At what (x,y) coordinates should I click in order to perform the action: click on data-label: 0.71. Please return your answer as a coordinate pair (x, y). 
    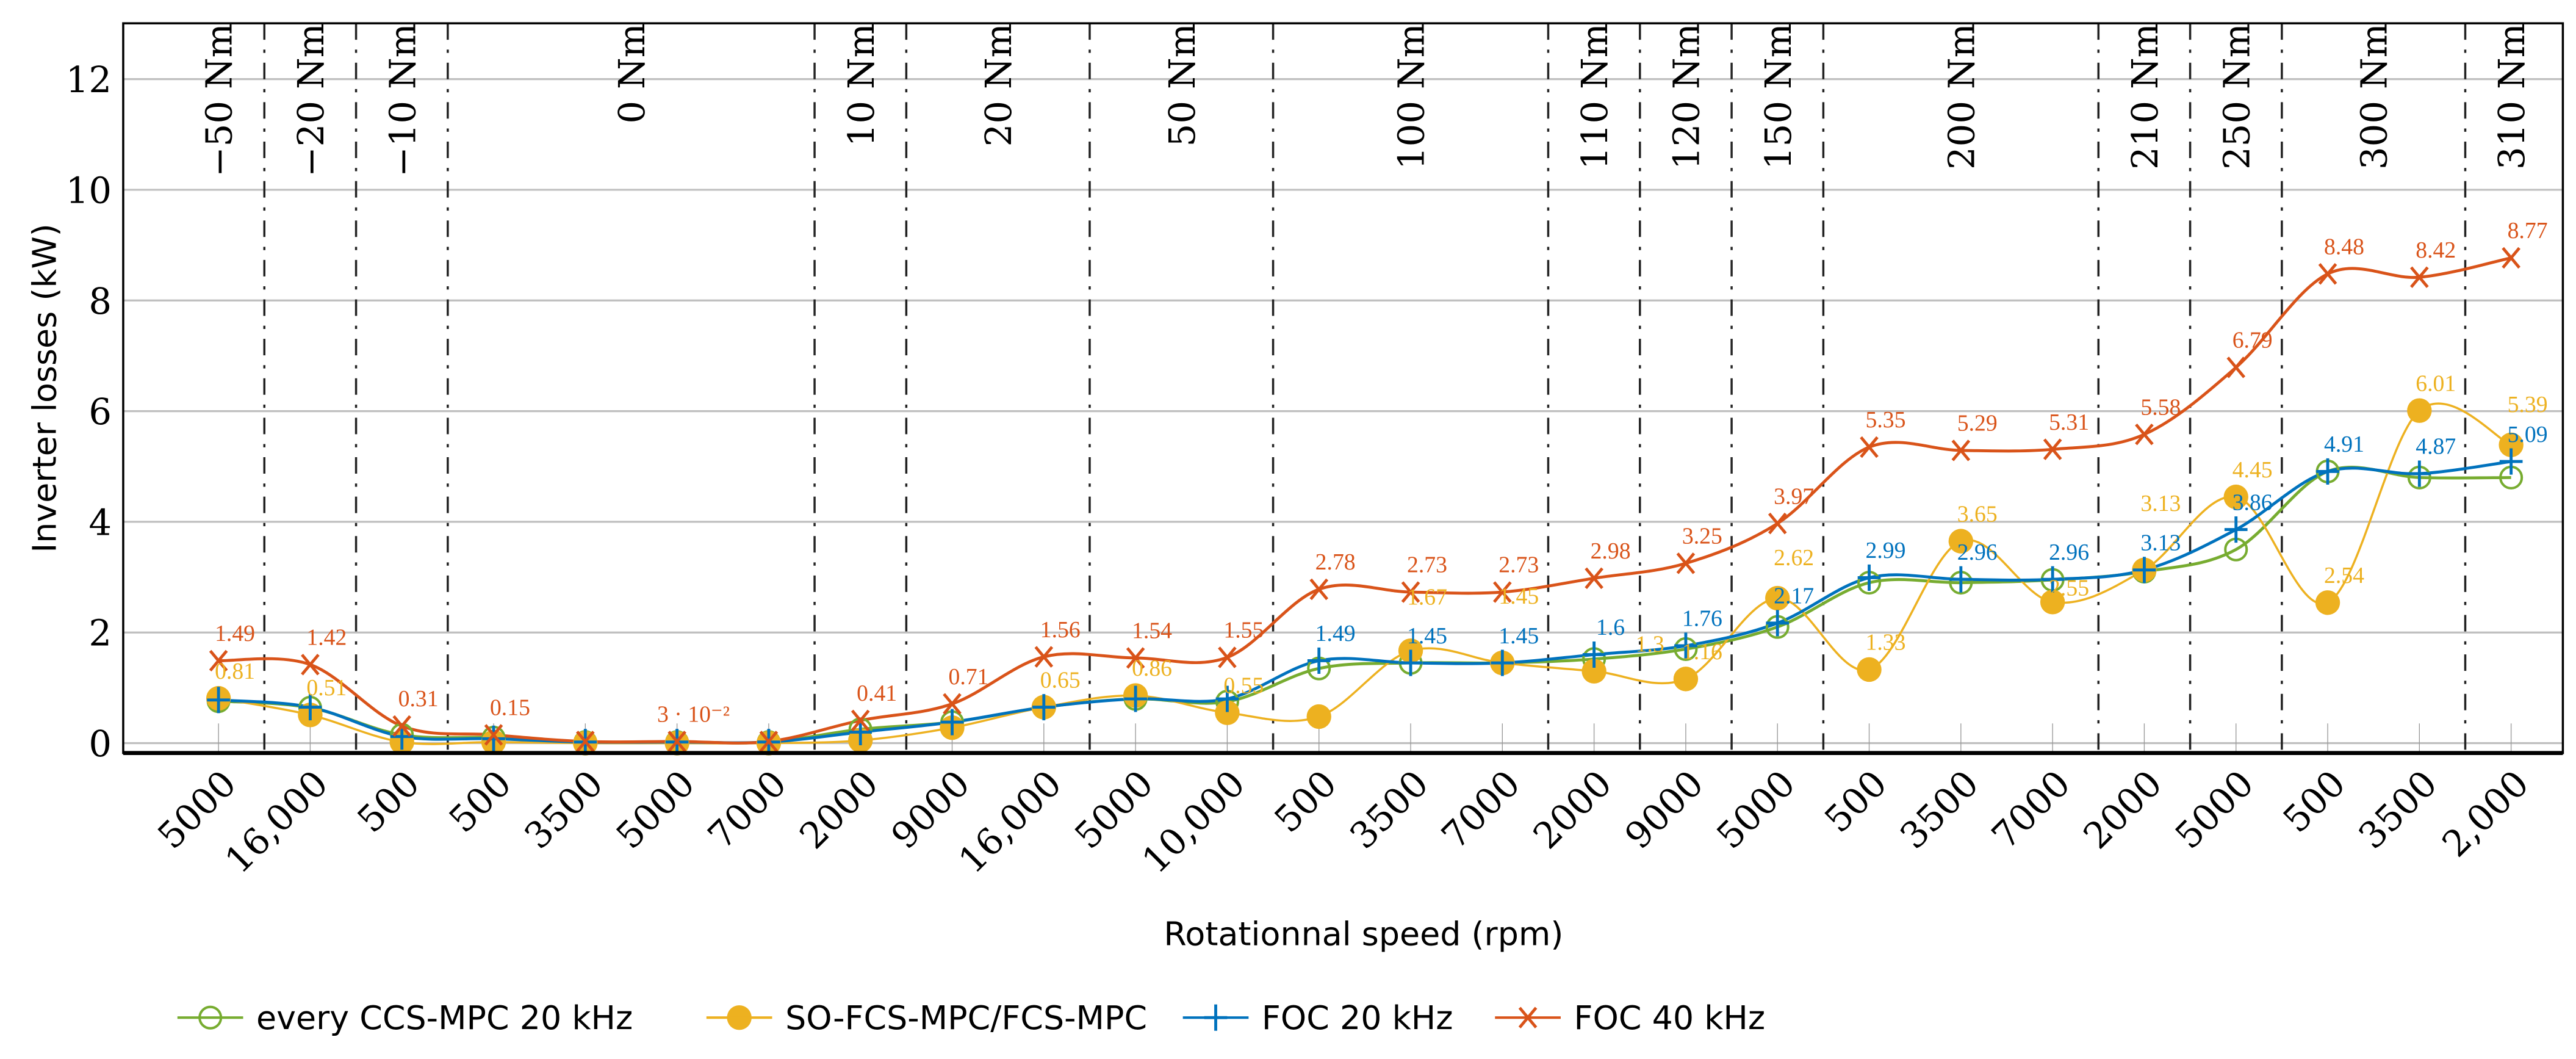
    Looking at the image, I should click on (968, 677).